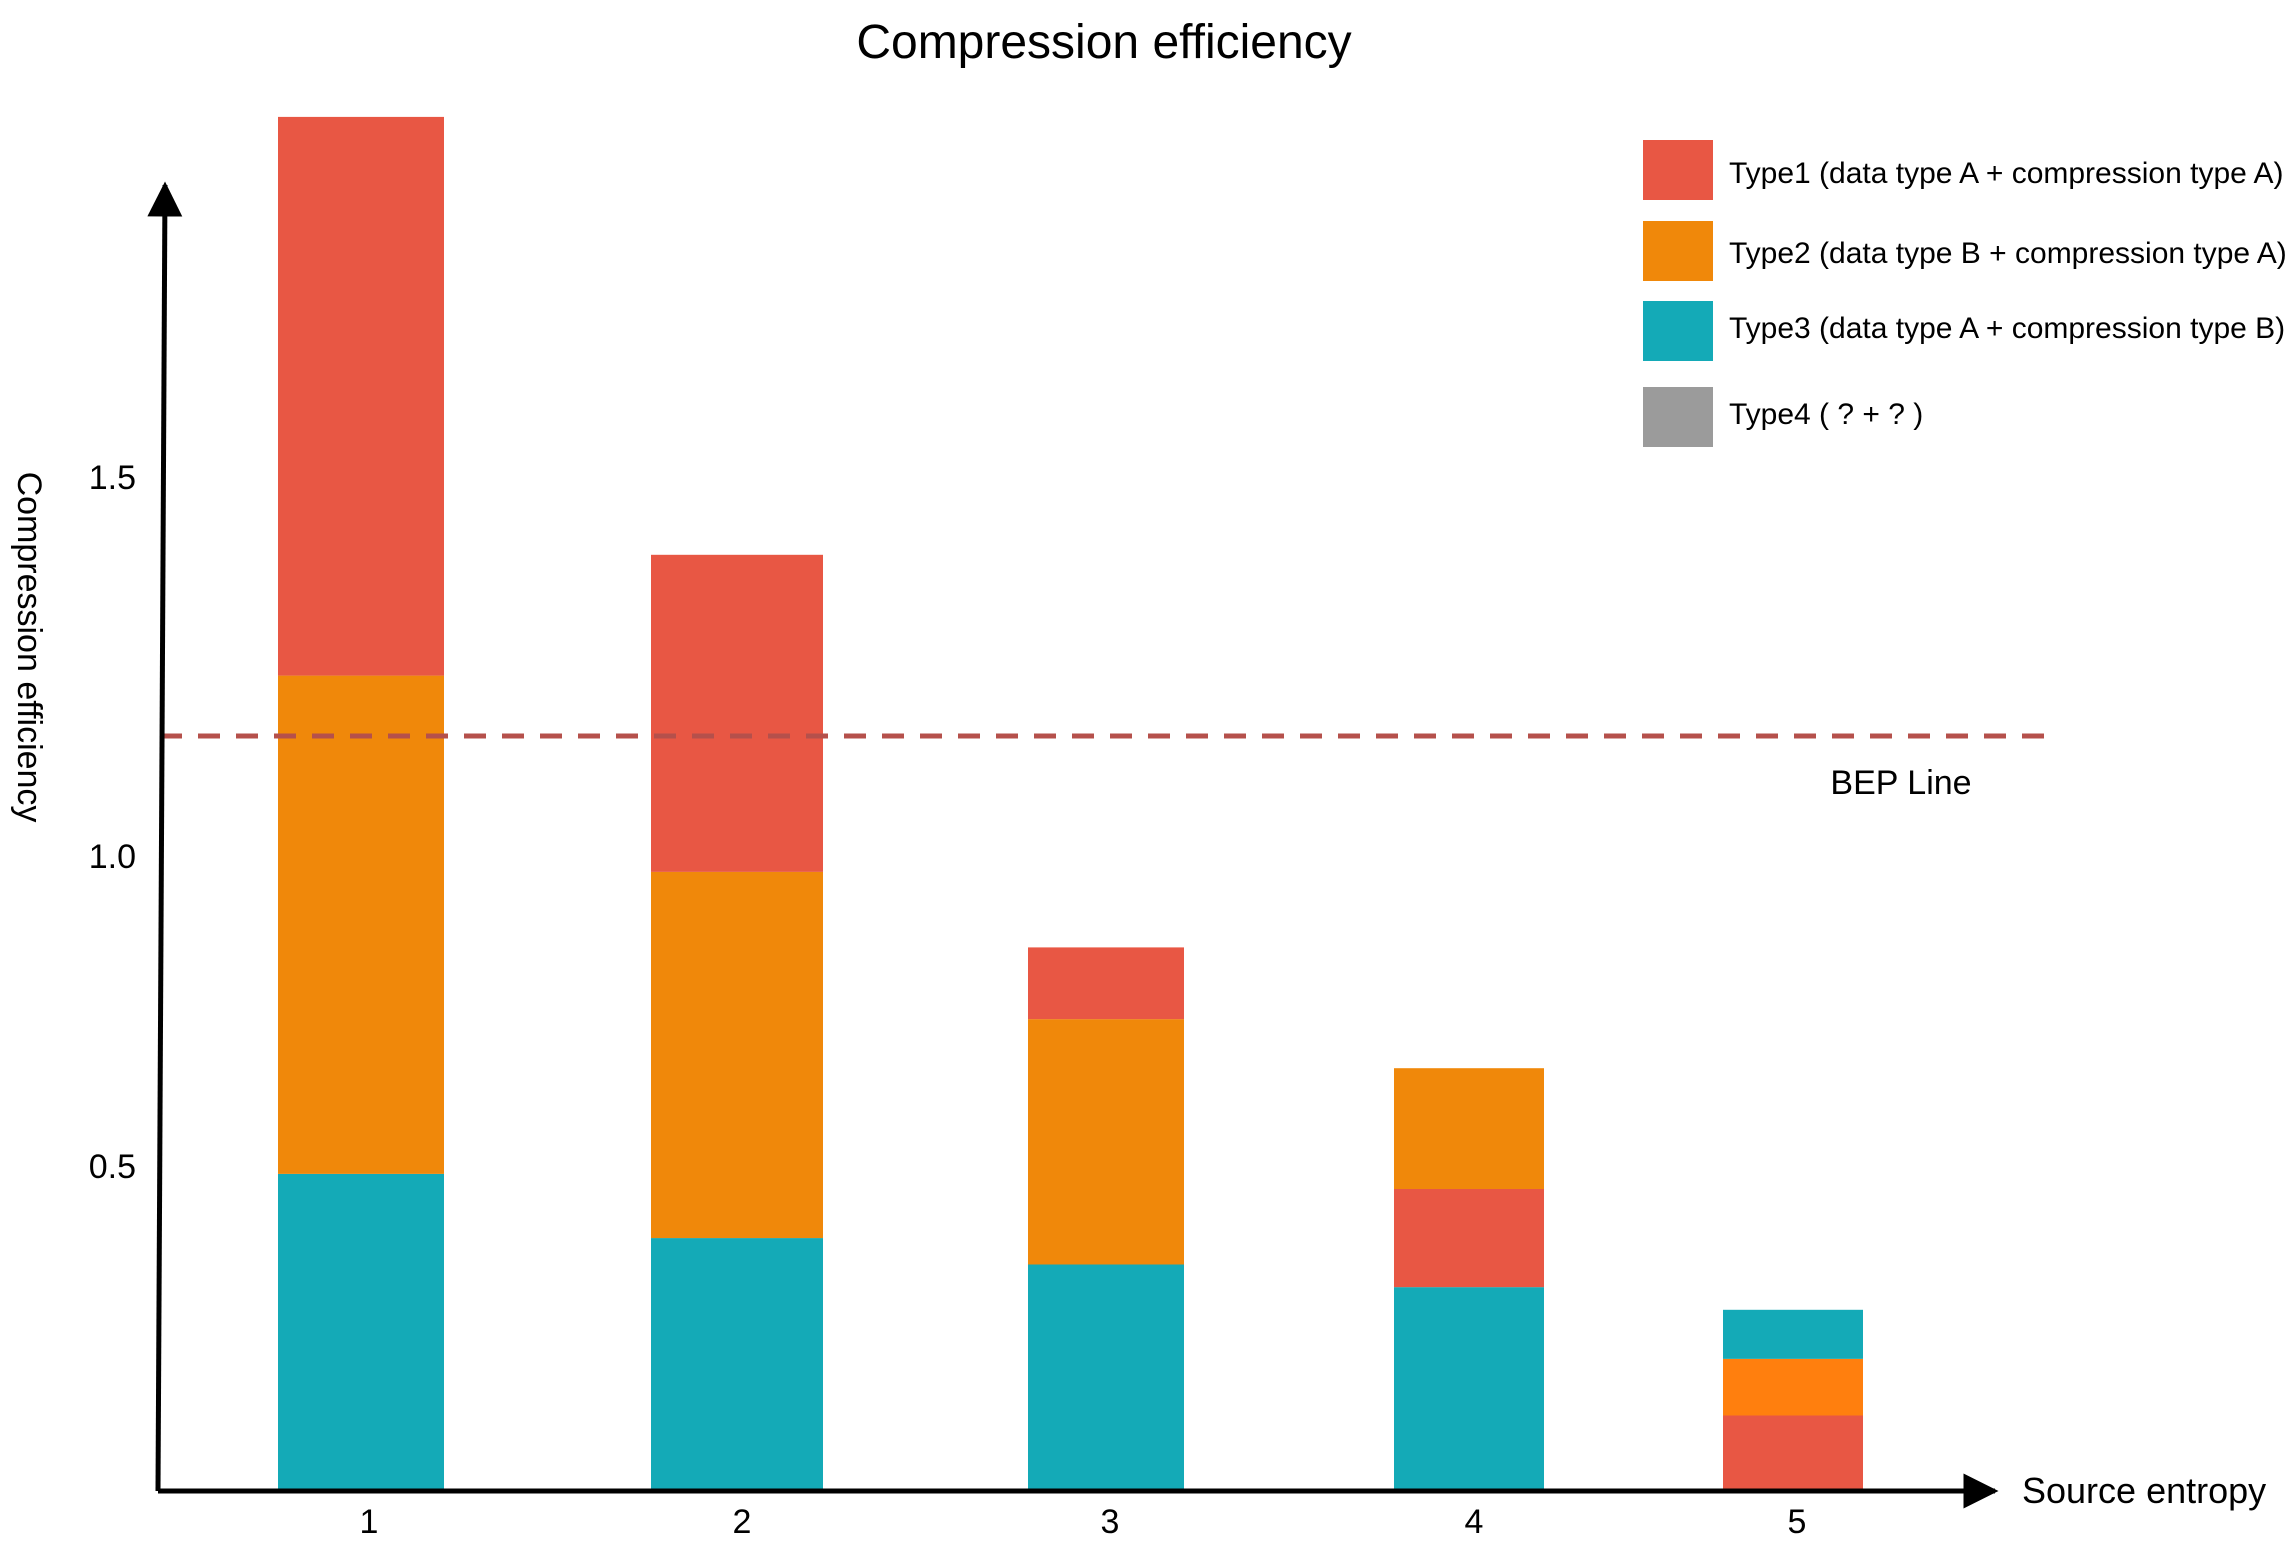 The height and width of the screenshot is (1554, 2292). I want to click on bar-segment-5-type3, so click(1793, 1334).